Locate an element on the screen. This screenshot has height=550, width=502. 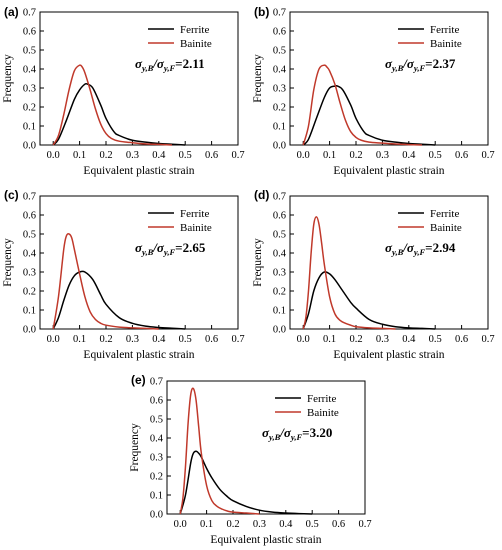
yield-ratio-annotation: σy,B/σy,F=3.20 is located at coordinates (297, 433).